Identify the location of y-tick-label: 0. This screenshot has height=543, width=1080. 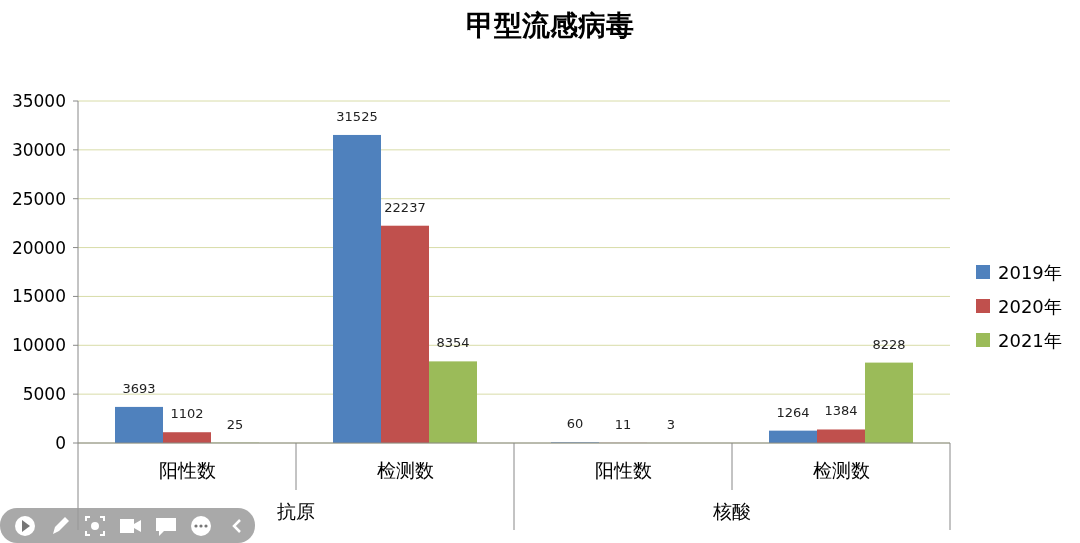
(60, 443).